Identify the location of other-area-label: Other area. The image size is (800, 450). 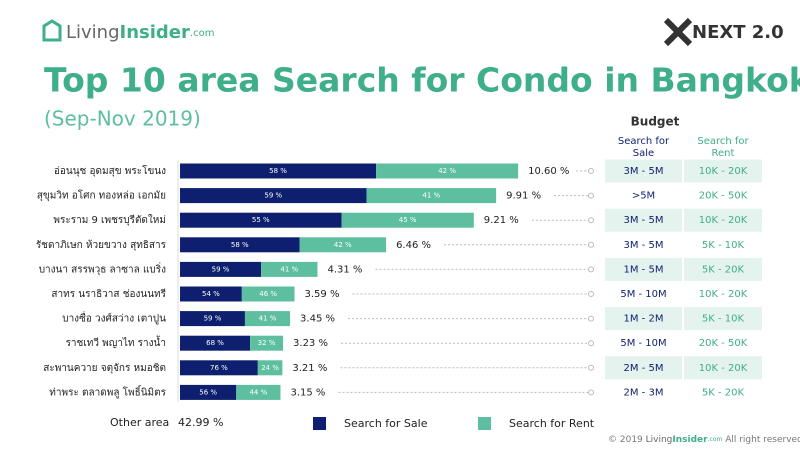
(139, 422).